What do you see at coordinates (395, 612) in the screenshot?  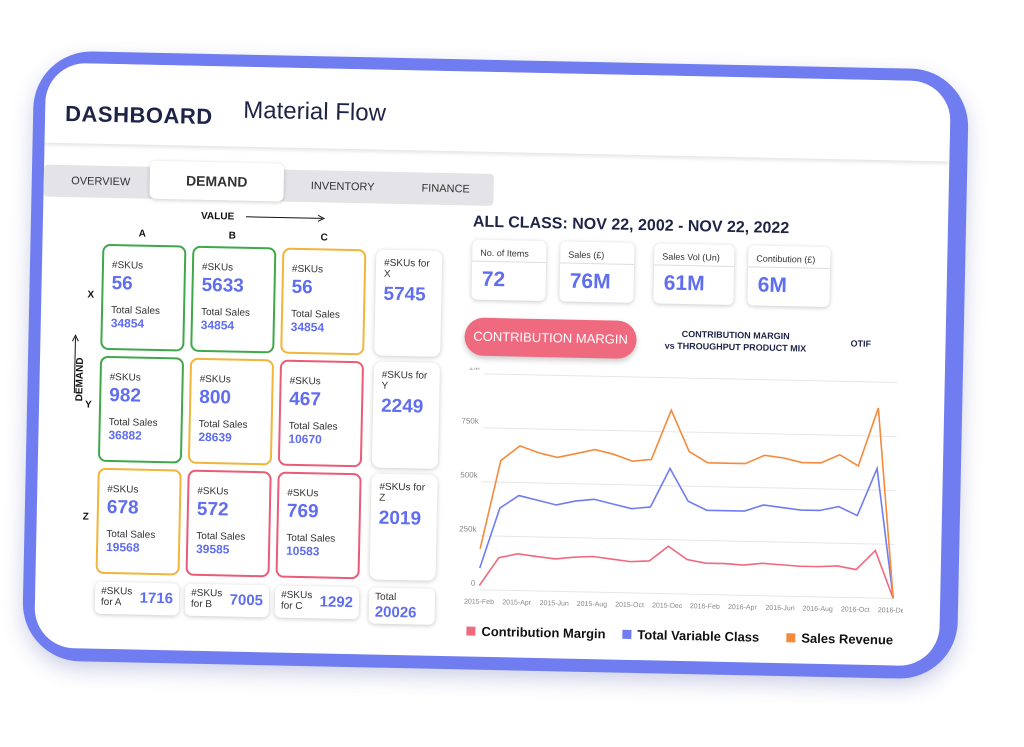 I see `grand-total-value: 20026` at bounding box center [395, 612].